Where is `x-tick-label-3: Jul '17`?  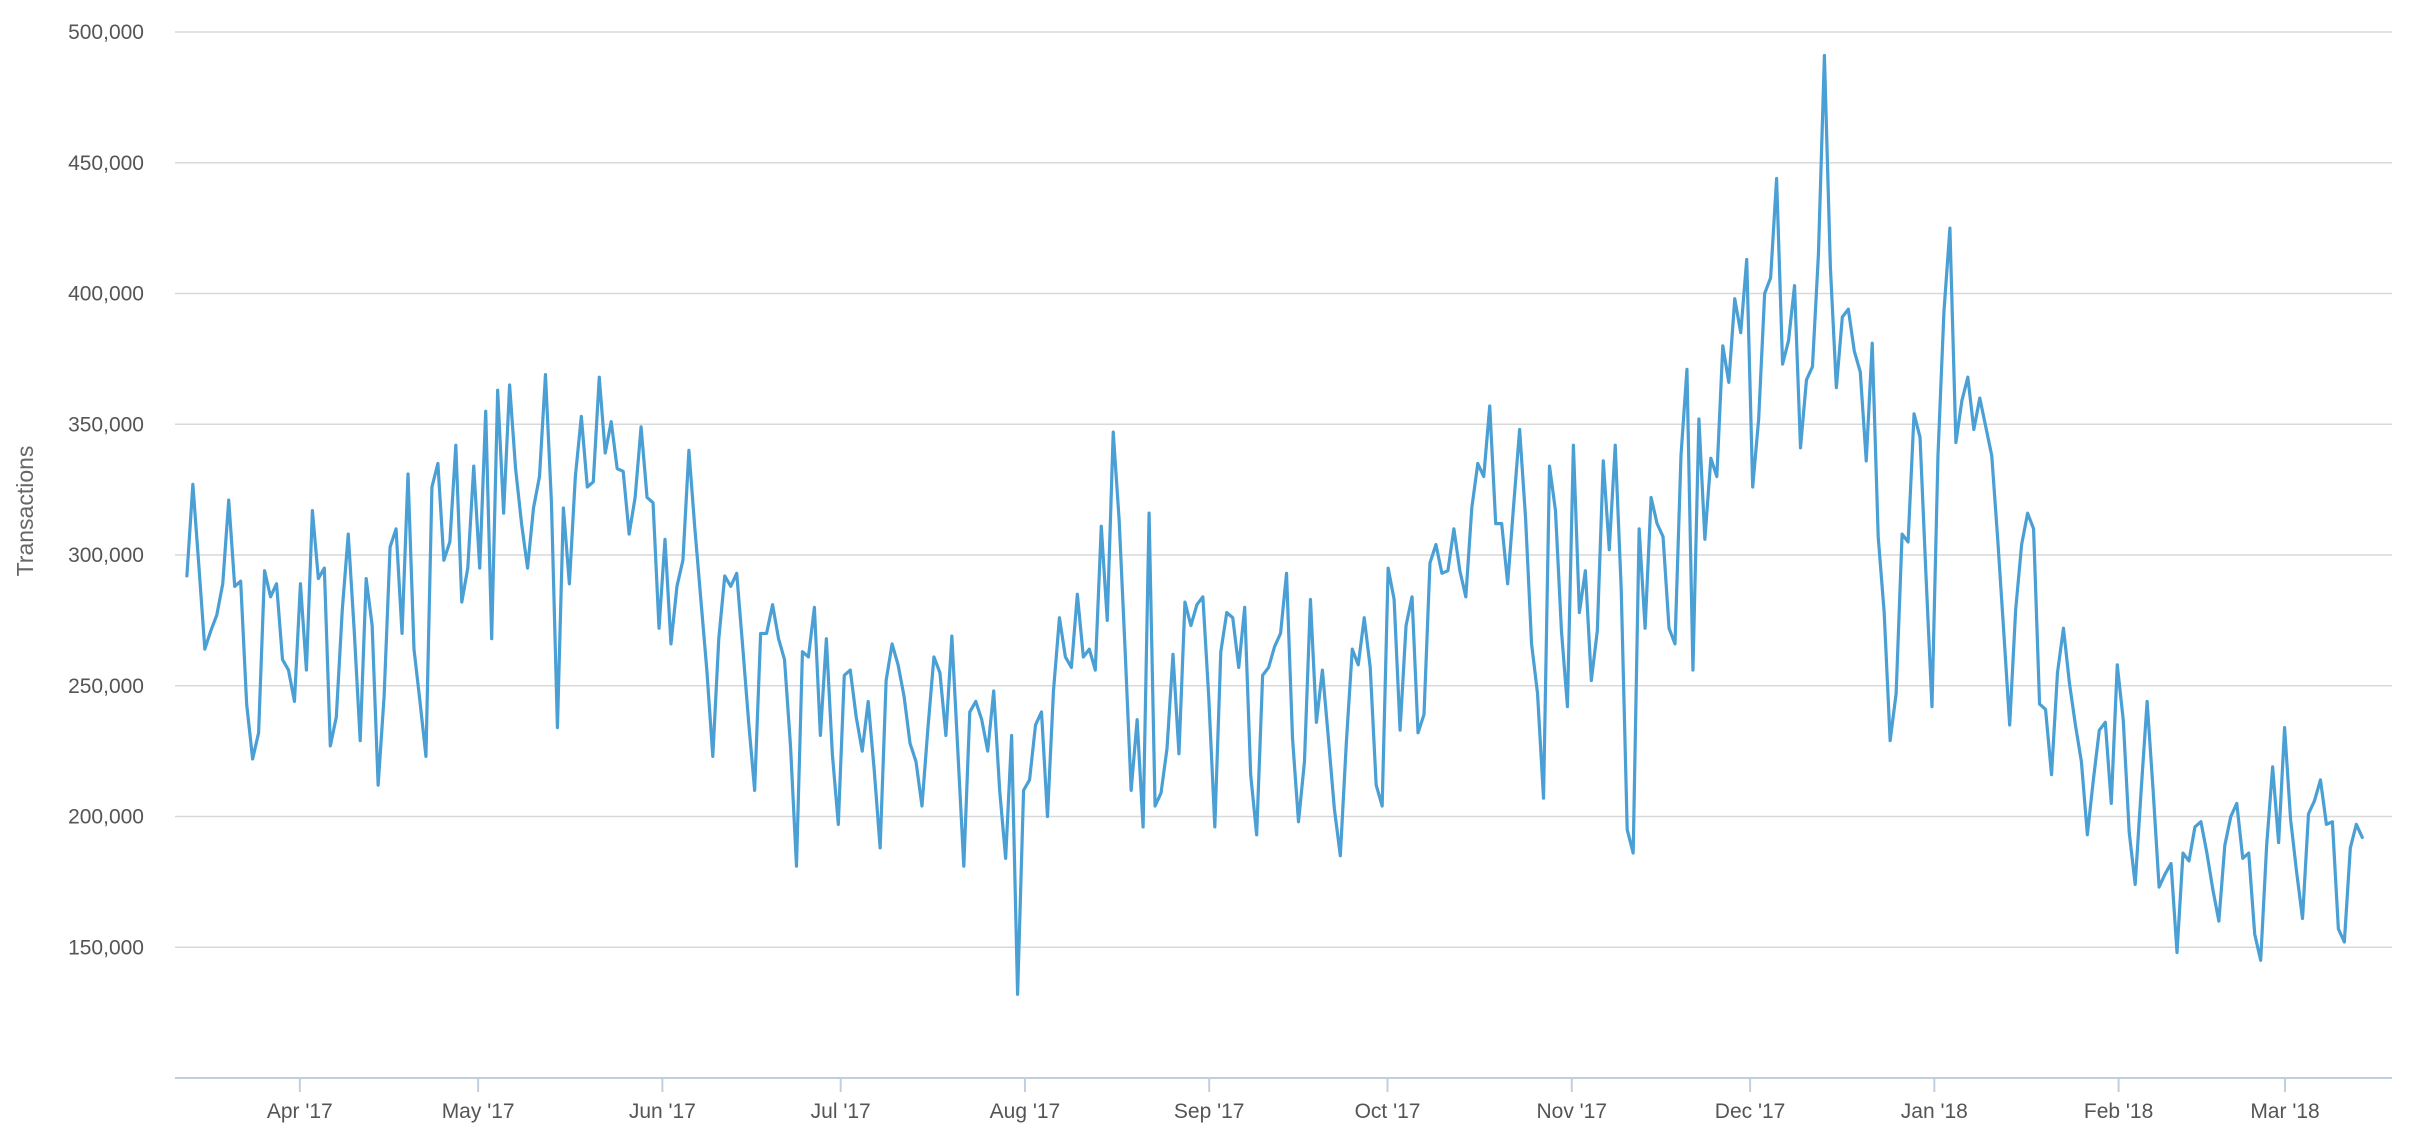
x-tick-label-3: Jul '17 is located at coordinates (841, 1111).